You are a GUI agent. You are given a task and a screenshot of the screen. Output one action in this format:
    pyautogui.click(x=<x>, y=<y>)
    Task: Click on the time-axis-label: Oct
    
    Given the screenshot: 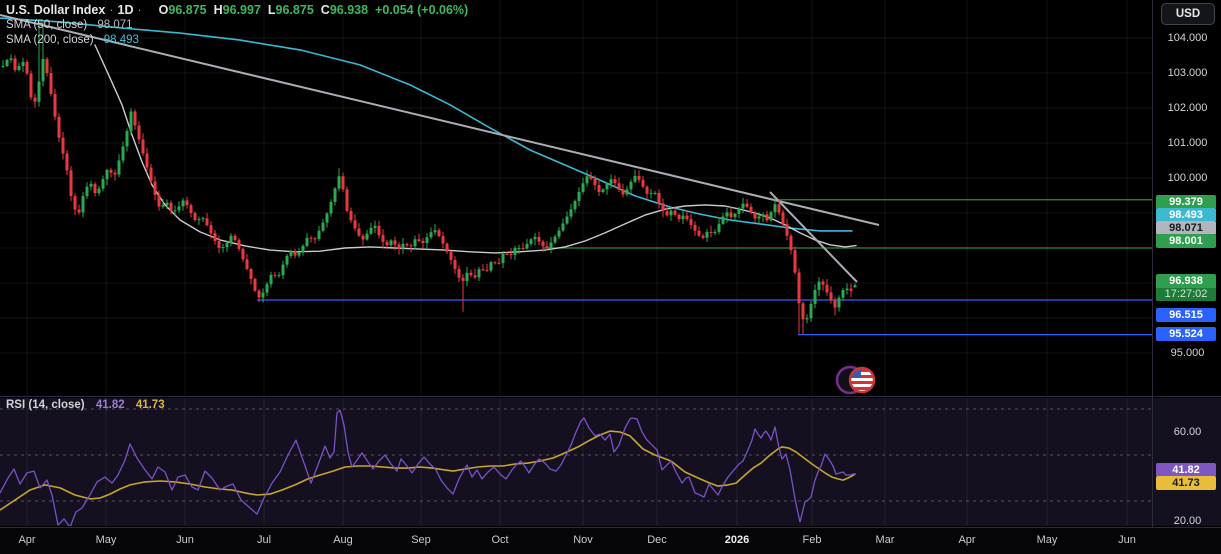 What is the action you would take?
    pyautogui.click(x=500, y=540)
    